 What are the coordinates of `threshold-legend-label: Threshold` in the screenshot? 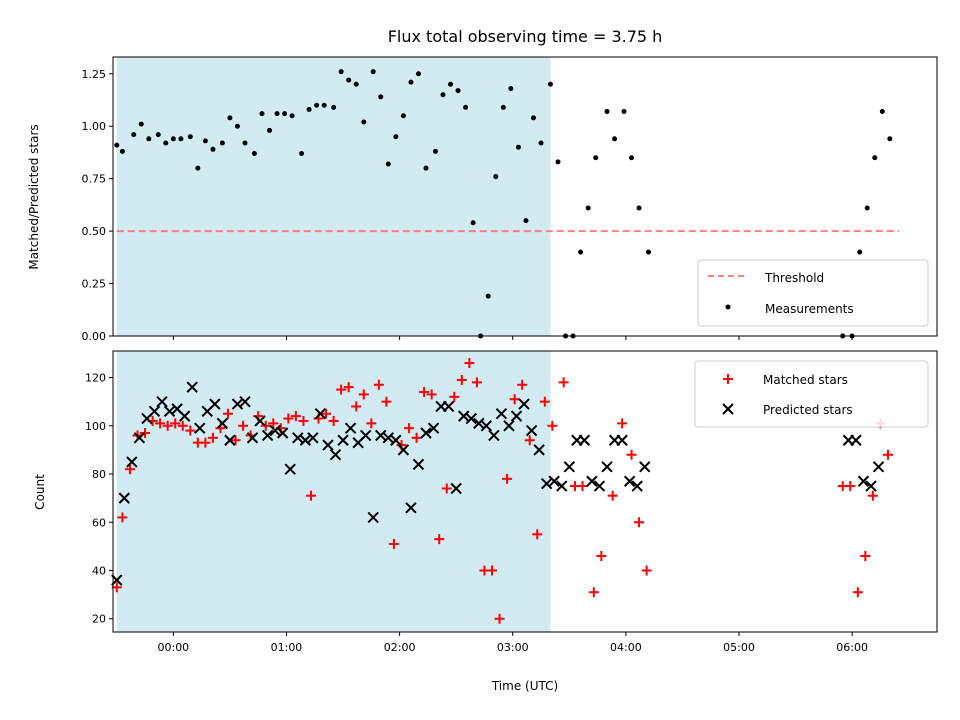 It's located at (794, 278).